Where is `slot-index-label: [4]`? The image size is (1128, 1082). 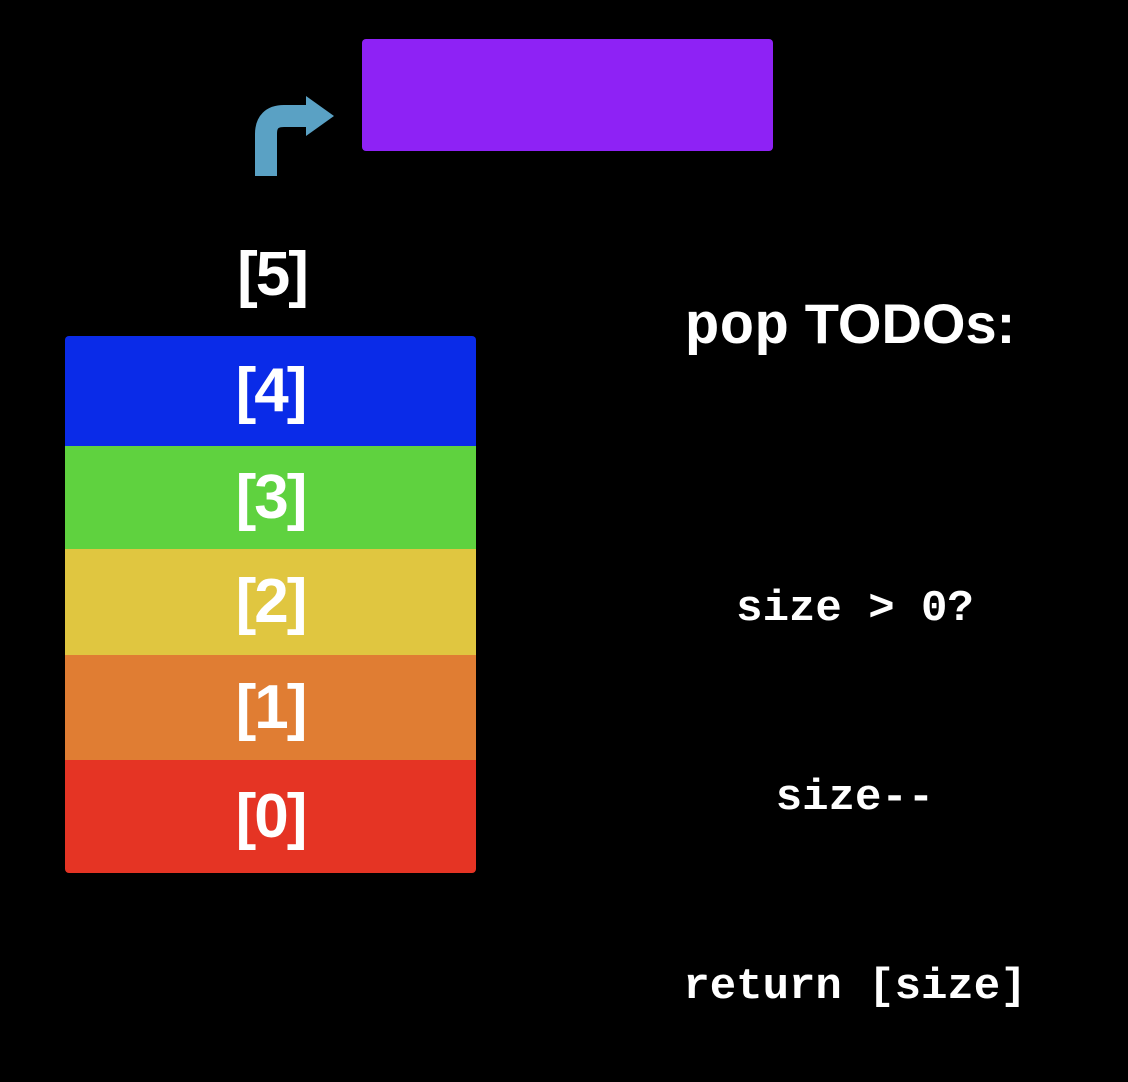
slot-index-label: [4] is located at coordinates (271, 390).